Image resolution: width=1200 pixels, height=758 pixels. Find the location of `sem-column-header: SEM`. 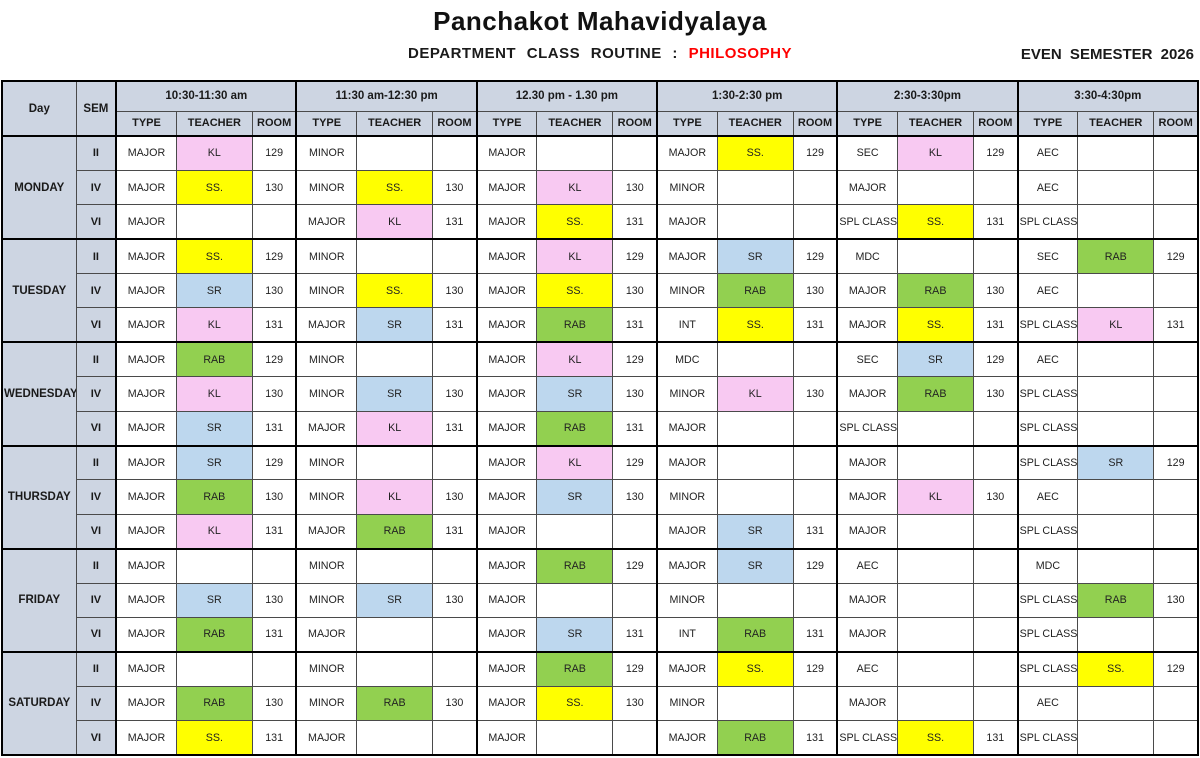

sem-column-header: SEM is located at coordinates (96, 108).